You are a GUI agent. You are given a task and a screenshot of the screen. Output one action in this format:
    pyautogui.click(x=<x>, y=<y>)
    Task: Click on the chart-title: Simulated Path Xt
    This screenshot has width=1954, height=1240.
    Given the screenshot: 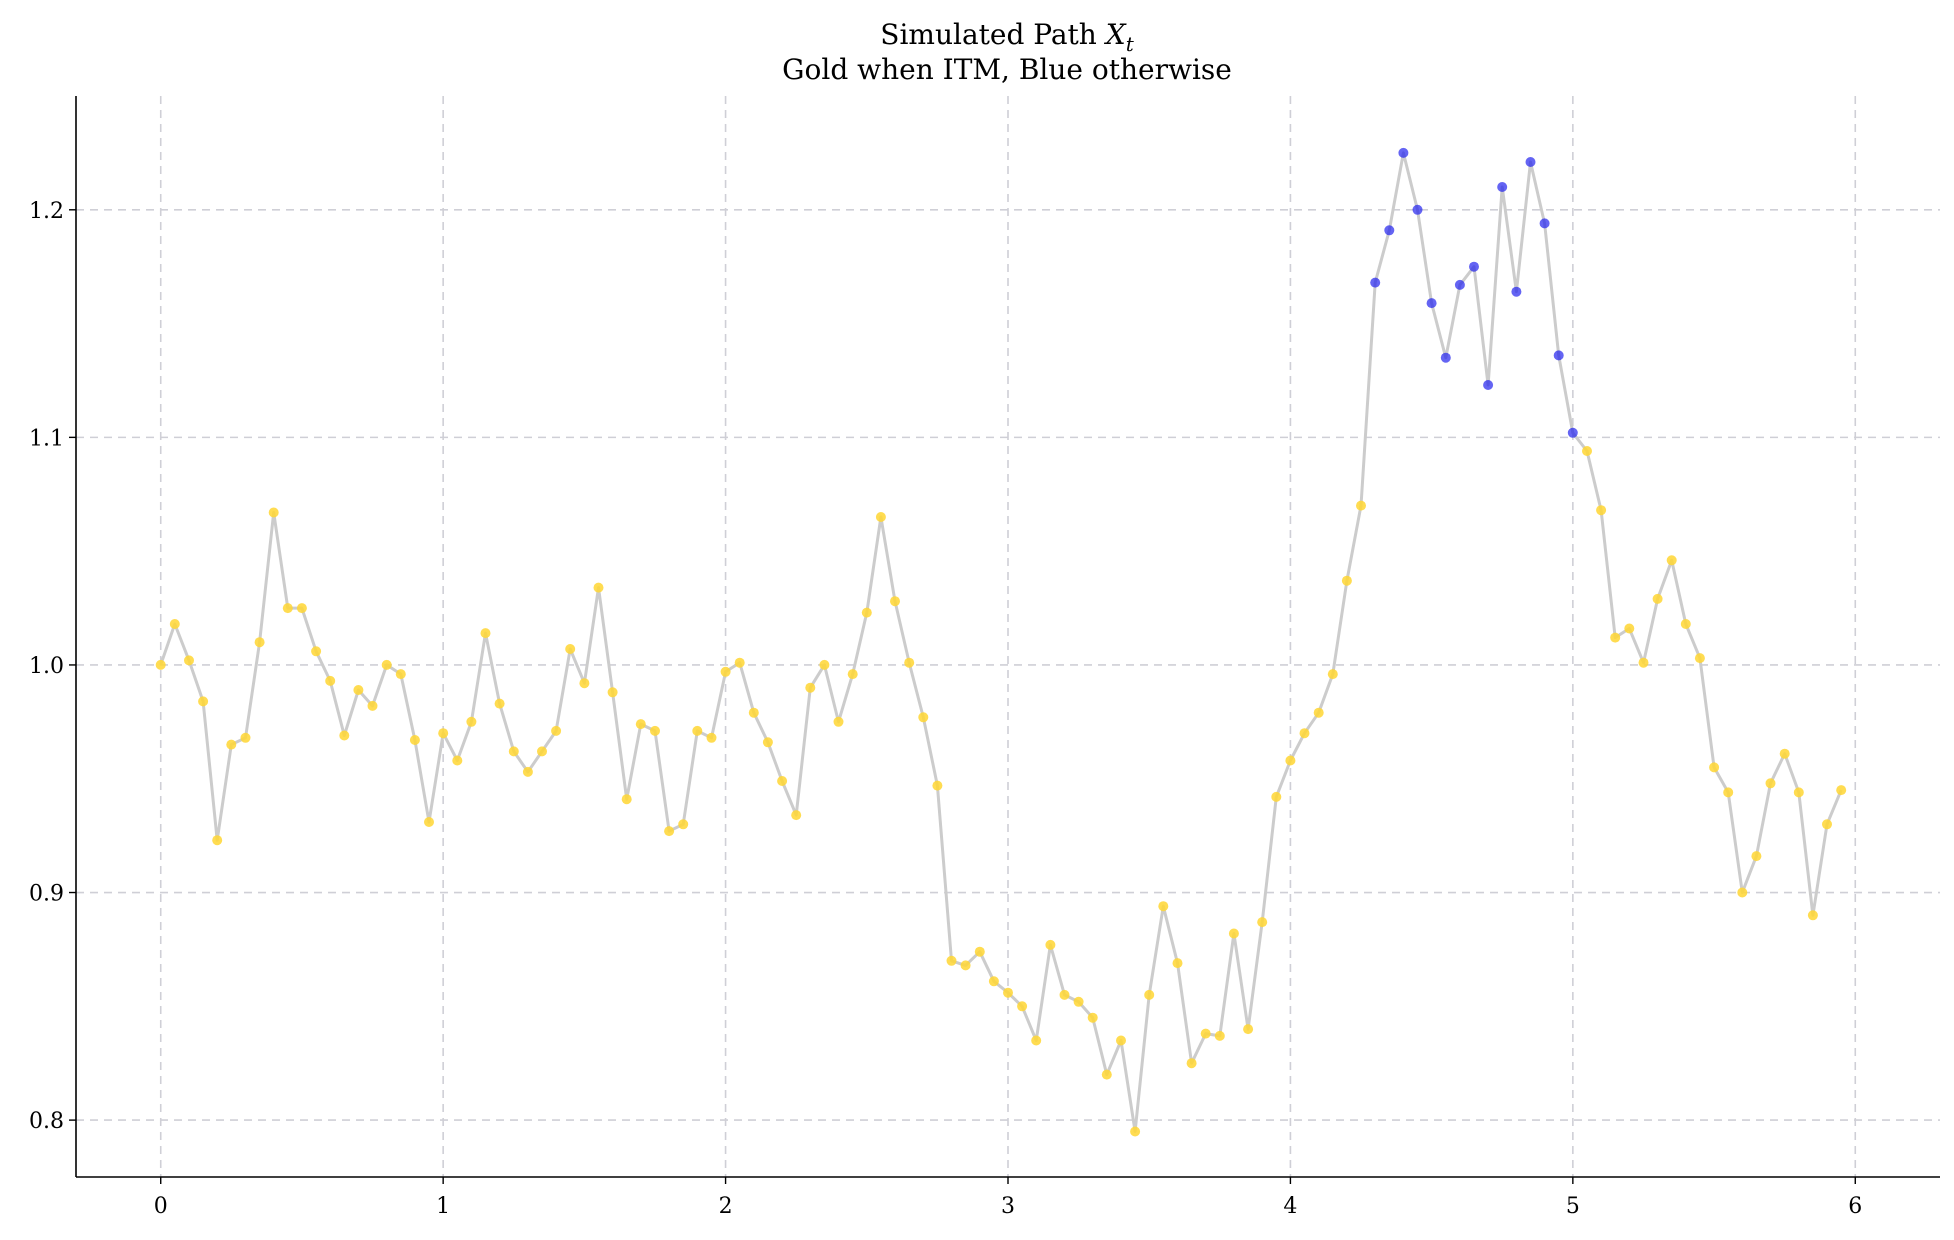 What is the action you would take?
    pyautogui.click(x=1007, y=37)
    